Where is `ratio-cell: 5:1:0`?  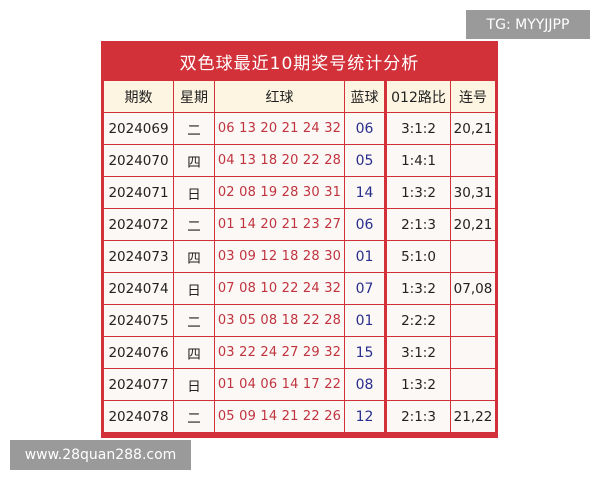
ratio-cell: 5:1:0 is located at coordinates (417, 256).